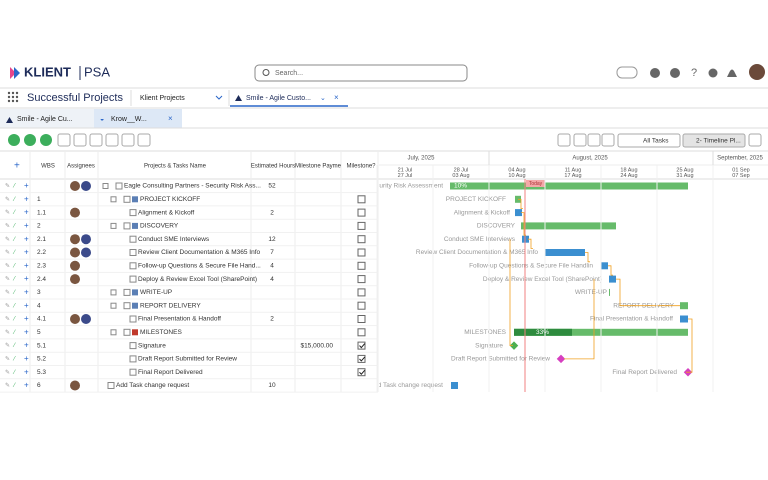 This screenshot has height=480, width=768. I want to click on user-avatar, so click(757, 72).